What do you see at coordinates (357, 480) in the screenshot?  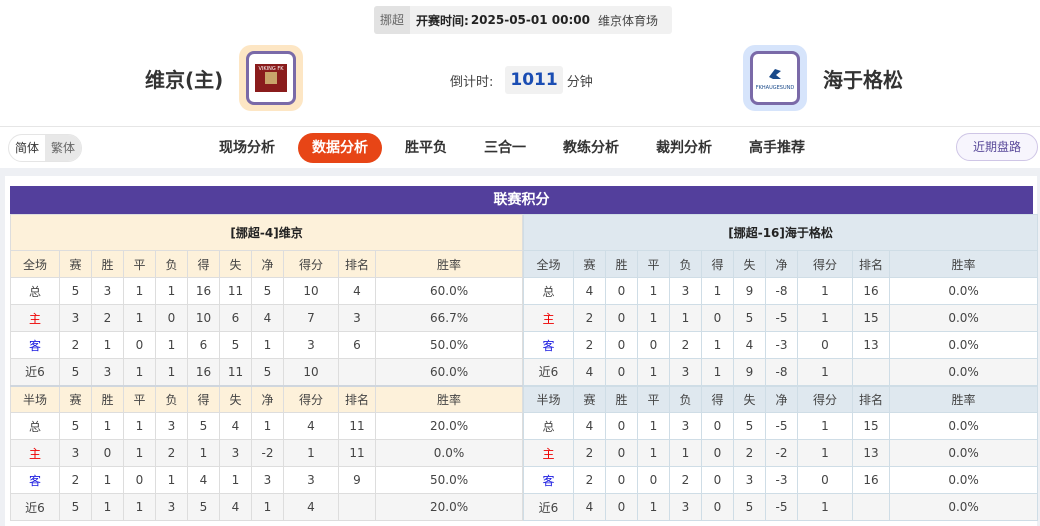 I see `table-cell: 9` at bounding box center [357, 480].